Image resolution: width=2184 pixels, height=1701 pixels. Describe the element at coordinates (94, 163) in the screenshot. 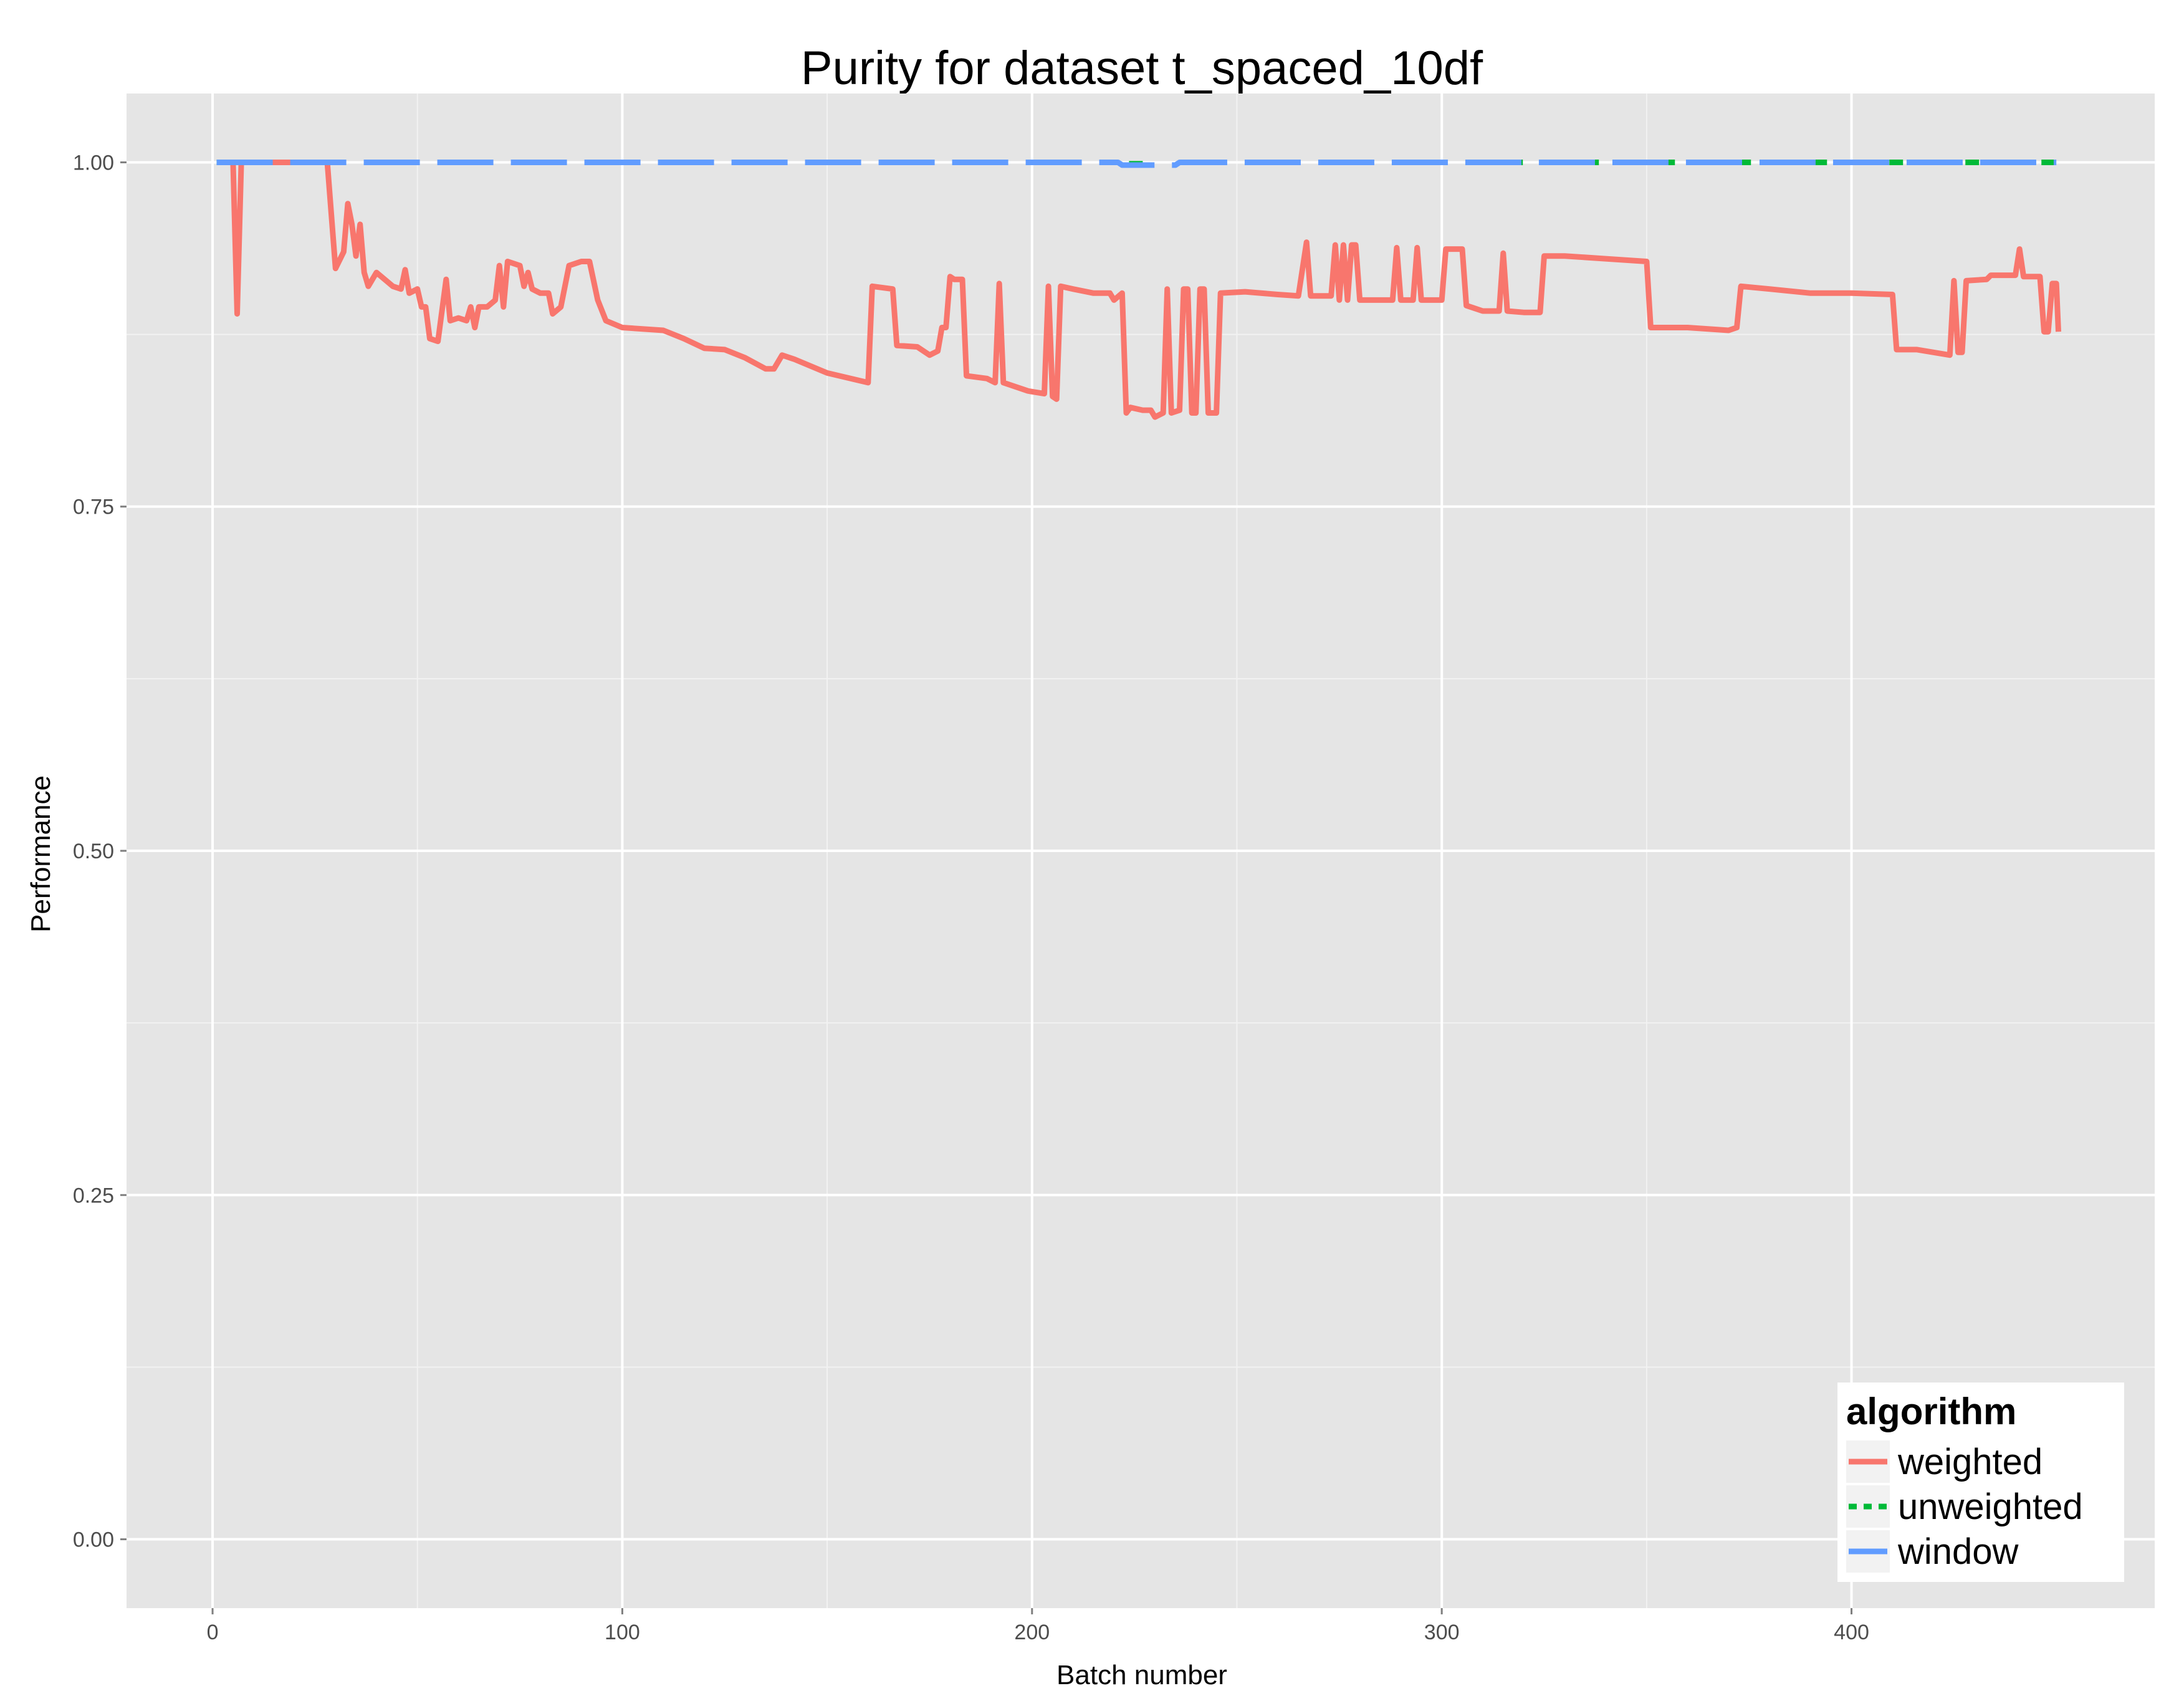

I see `y-tick-label: 1.00` at that location.